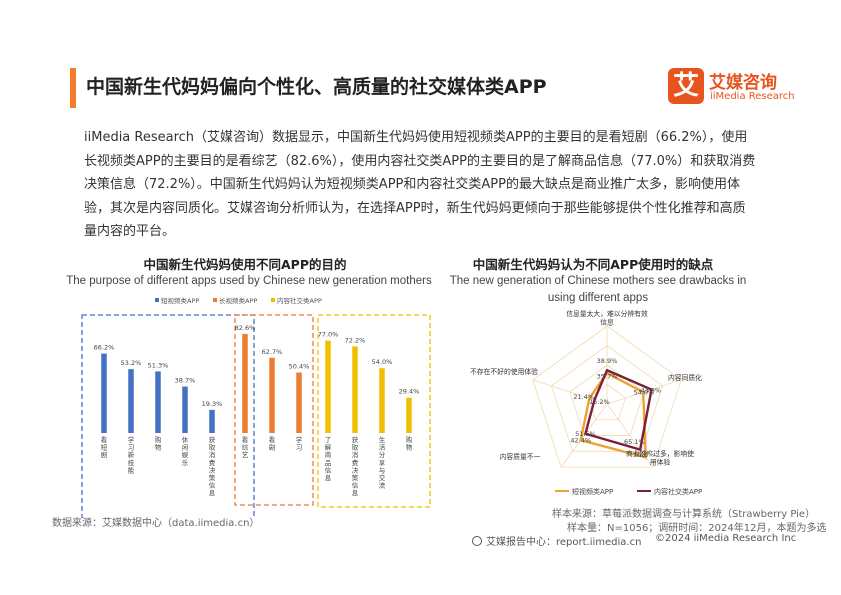  What do you see at coordinates (272, 444) in the screenshot?
I see `category-label-1-1: 看剧` at bounding box center [272, 444].